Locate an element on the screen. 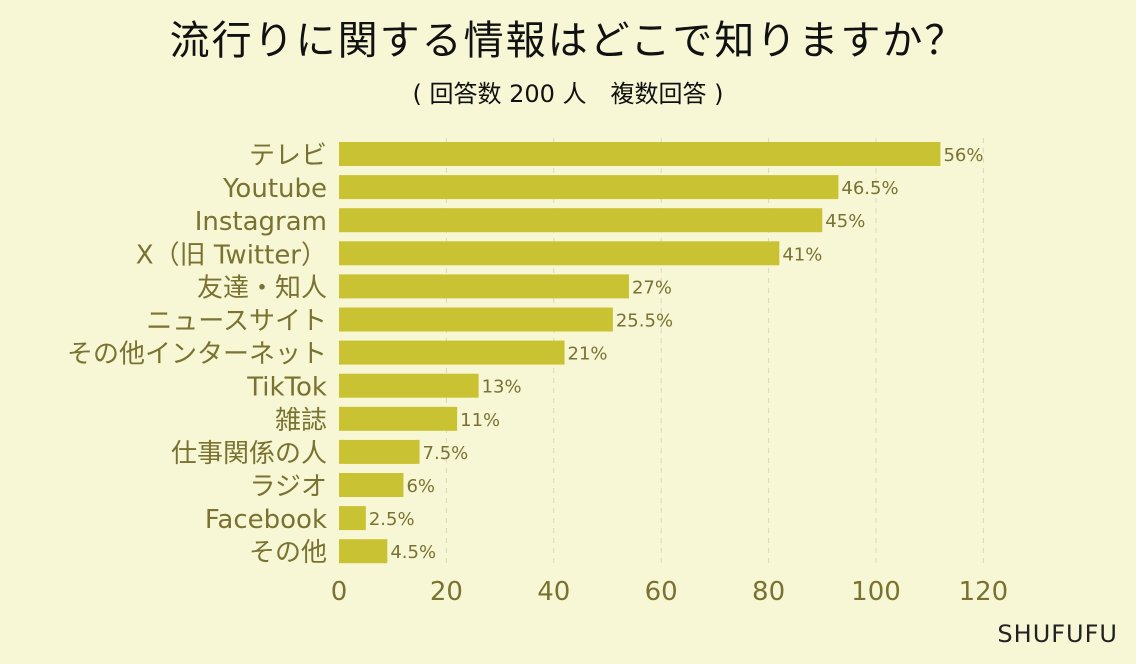  data-label: 56% is located at coordinates (963, 155).